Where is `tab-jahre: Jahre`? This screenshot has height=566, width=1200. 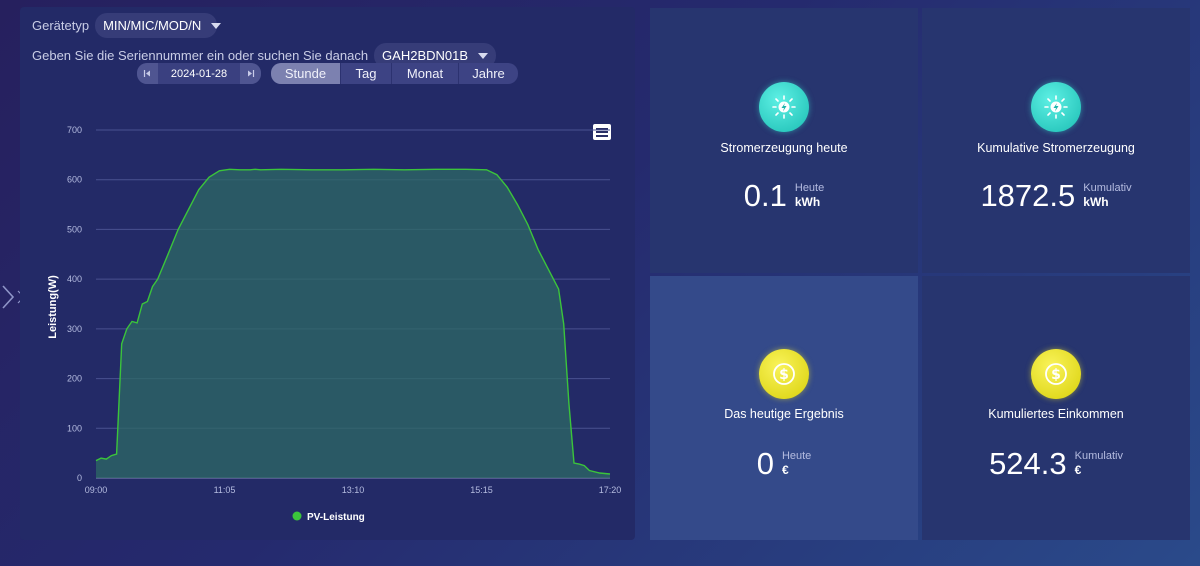 tab-jahre: Jahre is located at coordinates (488, 73).